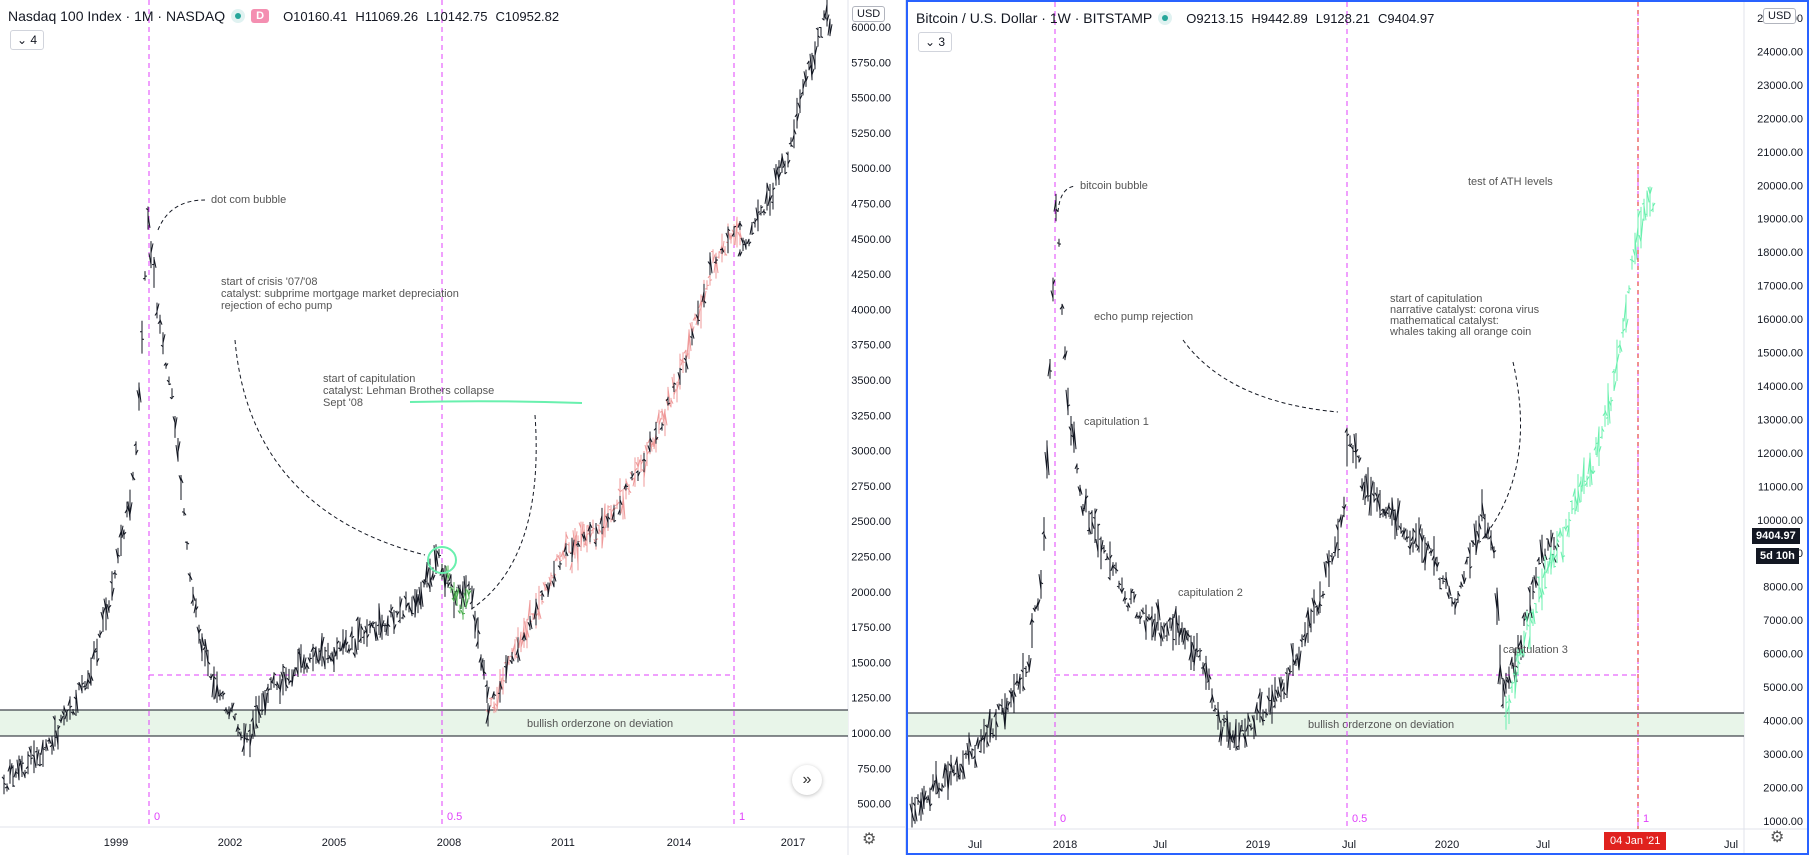 The width and height of the screenshot is (1809, 855). Describe the element at coordinates (1783, 721) in the screenshot. I see `y-axis-tick-label: 4000.00` at that location.